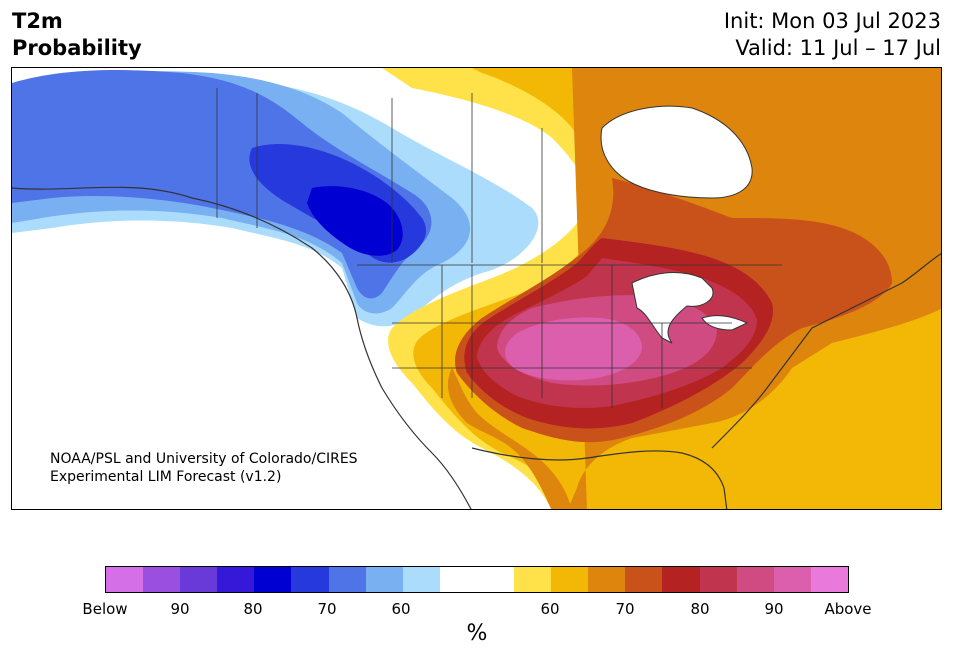 The image size is (953, 659). Describe the element at coordinates (477, 633) in the screenshot. I see `colorbar-unit: %` at that location.